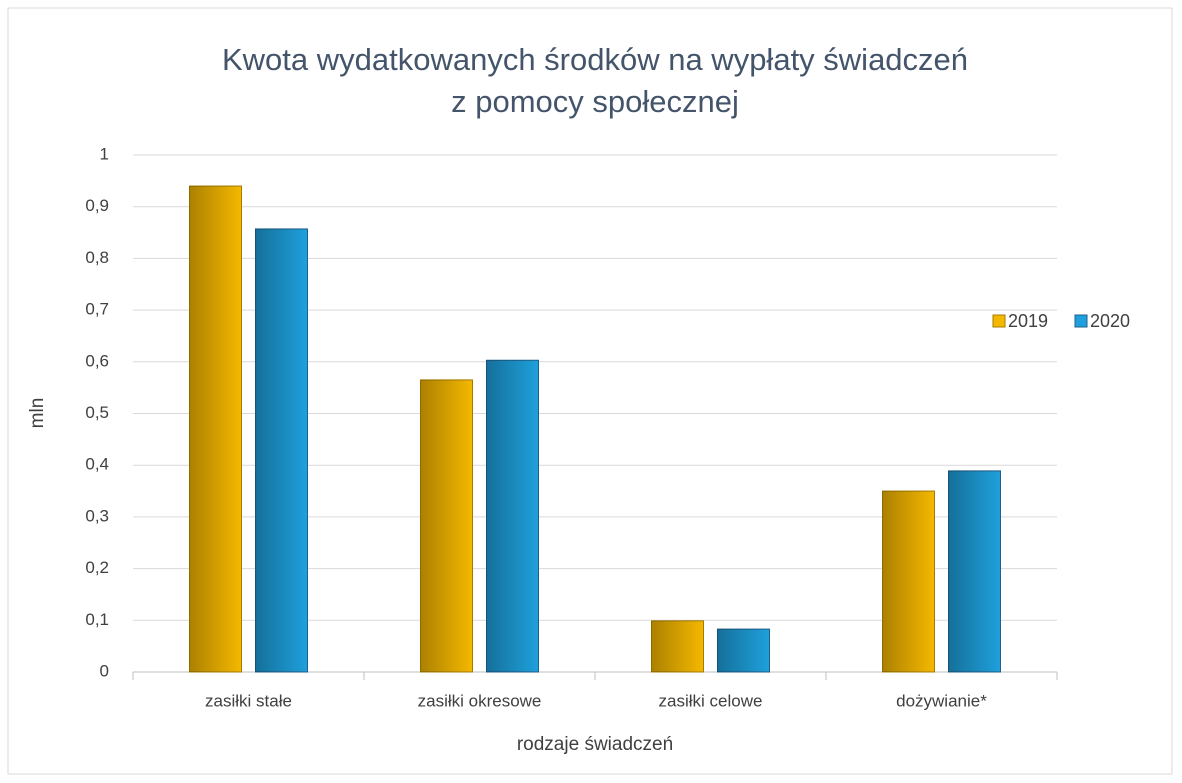 This screenshot has width=1182, height=783. I want to click on y-axis-label: mln, so click(37, 413).